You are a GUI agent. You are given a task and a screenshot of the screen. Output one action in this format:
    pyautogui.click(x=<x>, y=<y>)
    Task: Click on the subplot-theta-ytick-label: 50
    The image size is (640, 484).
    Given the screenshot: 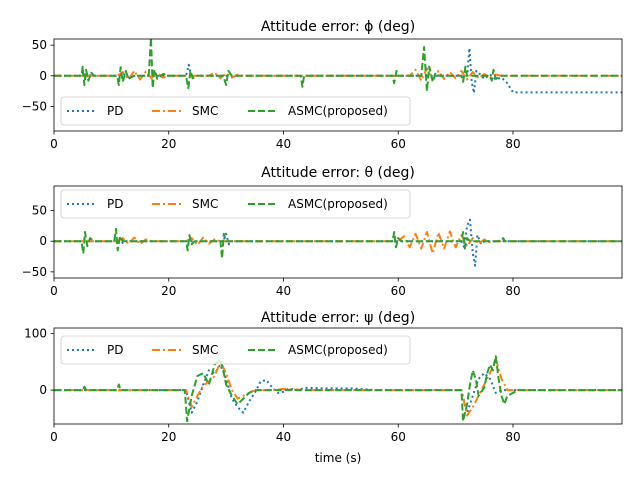 What is the action you would take?
    pyautogui.click(x=39, y=211)
    